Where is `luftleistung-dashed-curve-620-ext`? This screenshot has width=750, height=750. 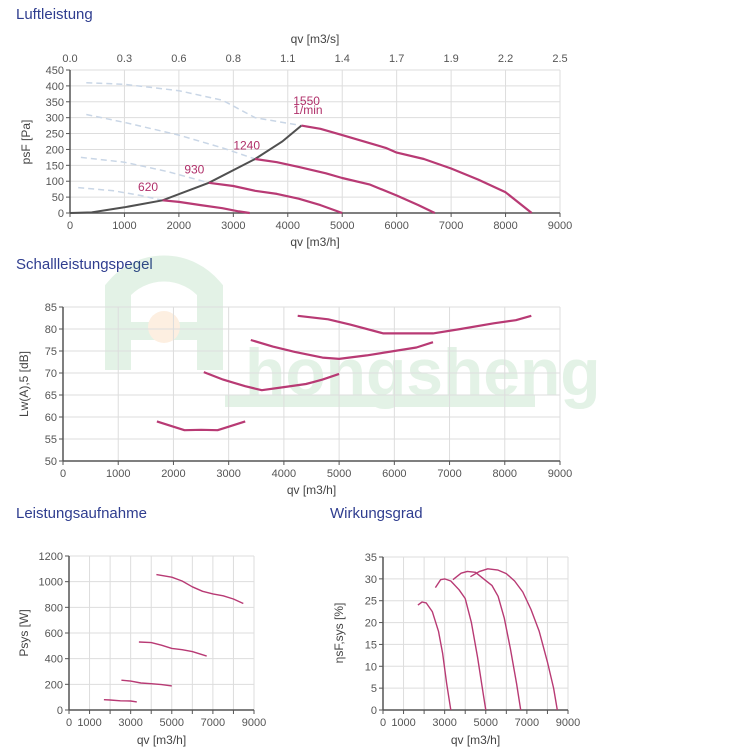 luftleistung-dashed-curve-620-ext is located at coordinates (120, 194).